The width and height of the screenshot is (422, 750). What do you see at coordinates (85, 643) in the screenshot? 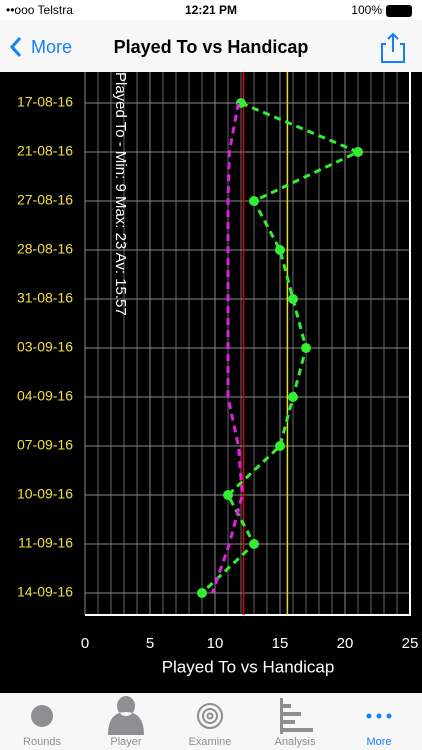
I see `x-tick-label: 0` at bounding box center [85, 643].